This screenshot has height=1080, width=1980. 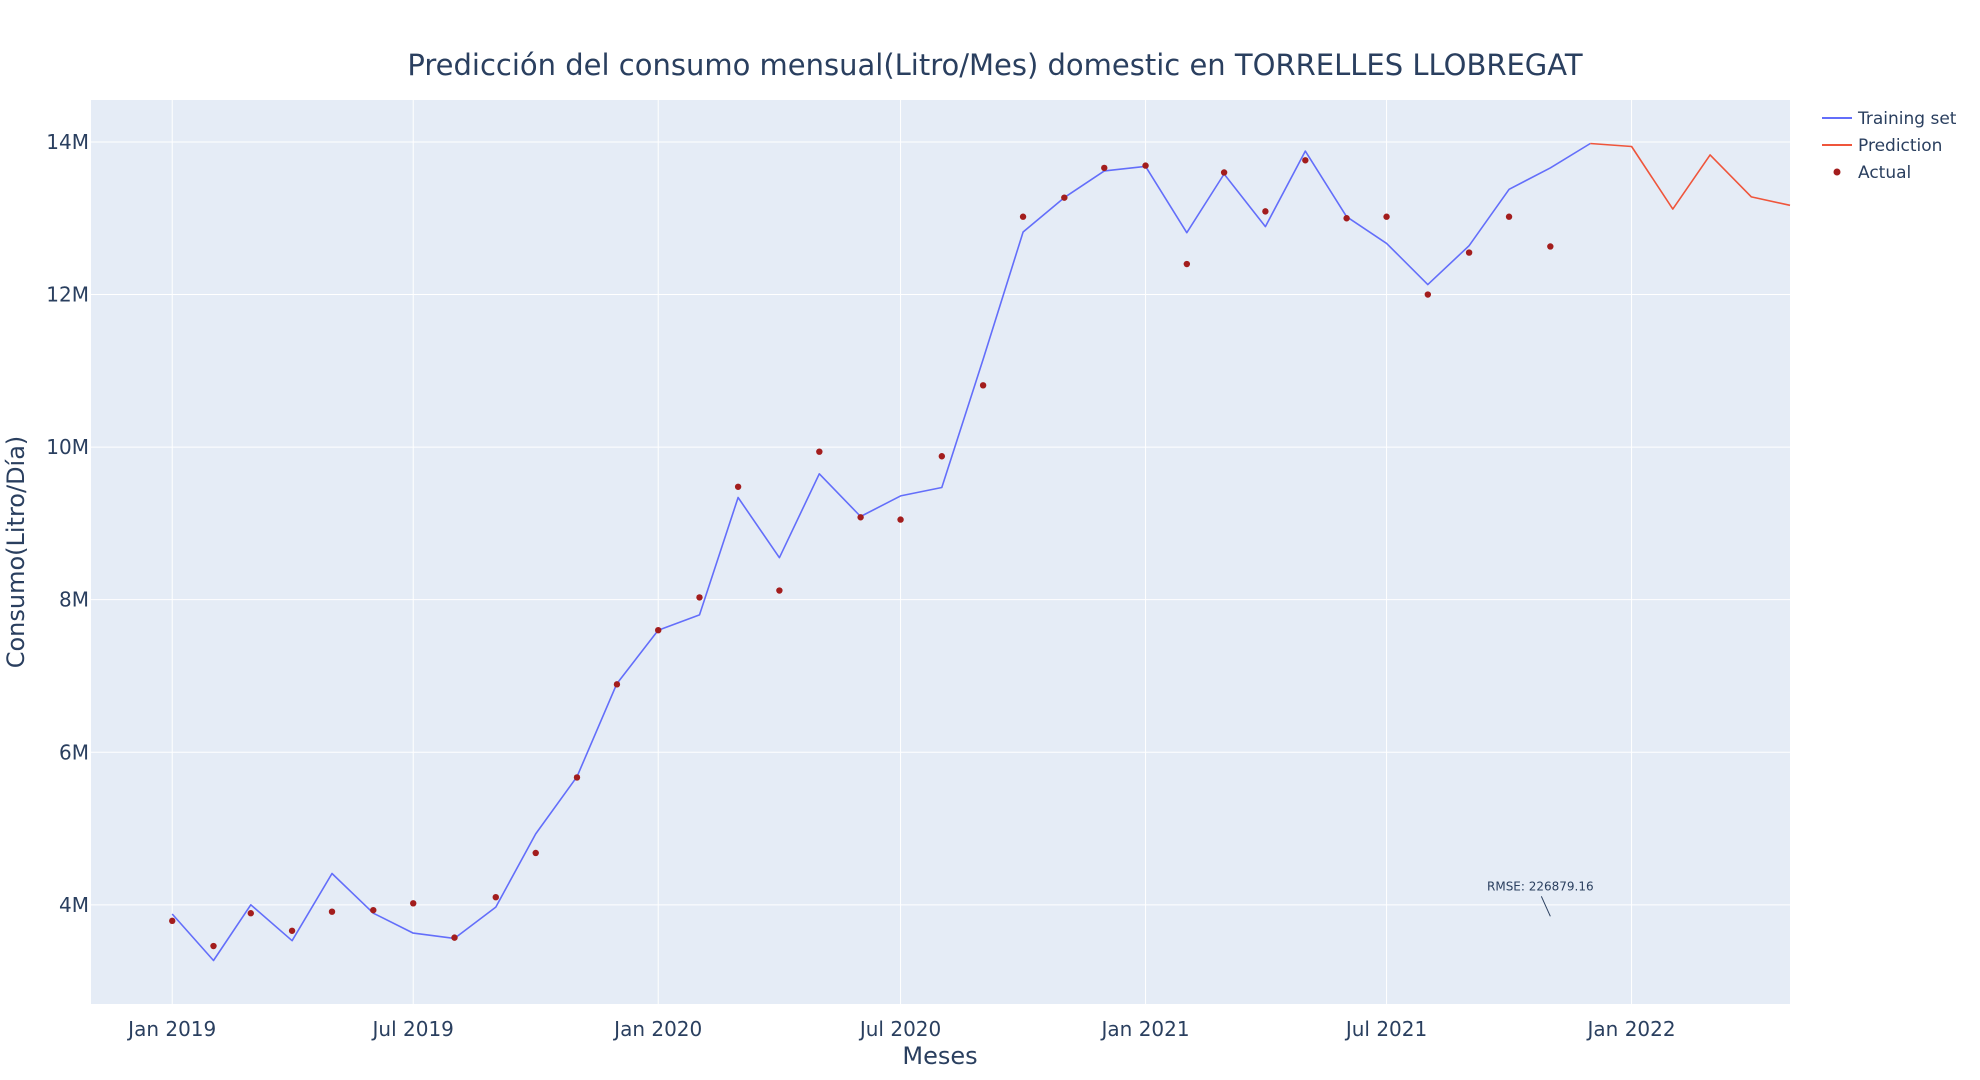 What do you see at coordinates (74, 752) in the screenshot?
I see `y-tick-label: 6M` at bounding box center [74, 752].